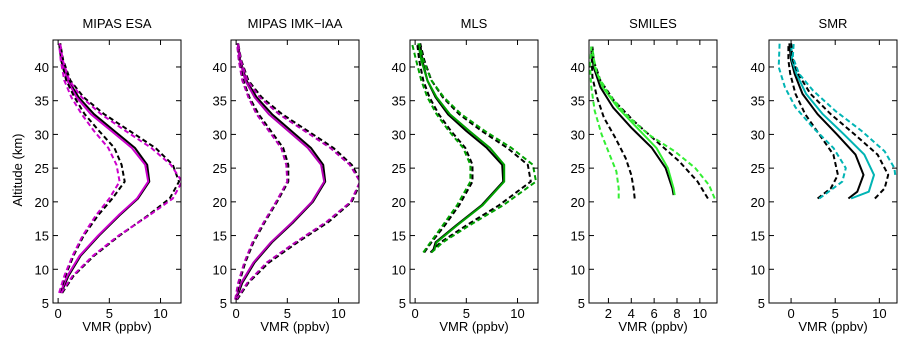  Describe the element at coordinates (833, 23) in the screenshot. I see `panel-title: SMR` at that location.